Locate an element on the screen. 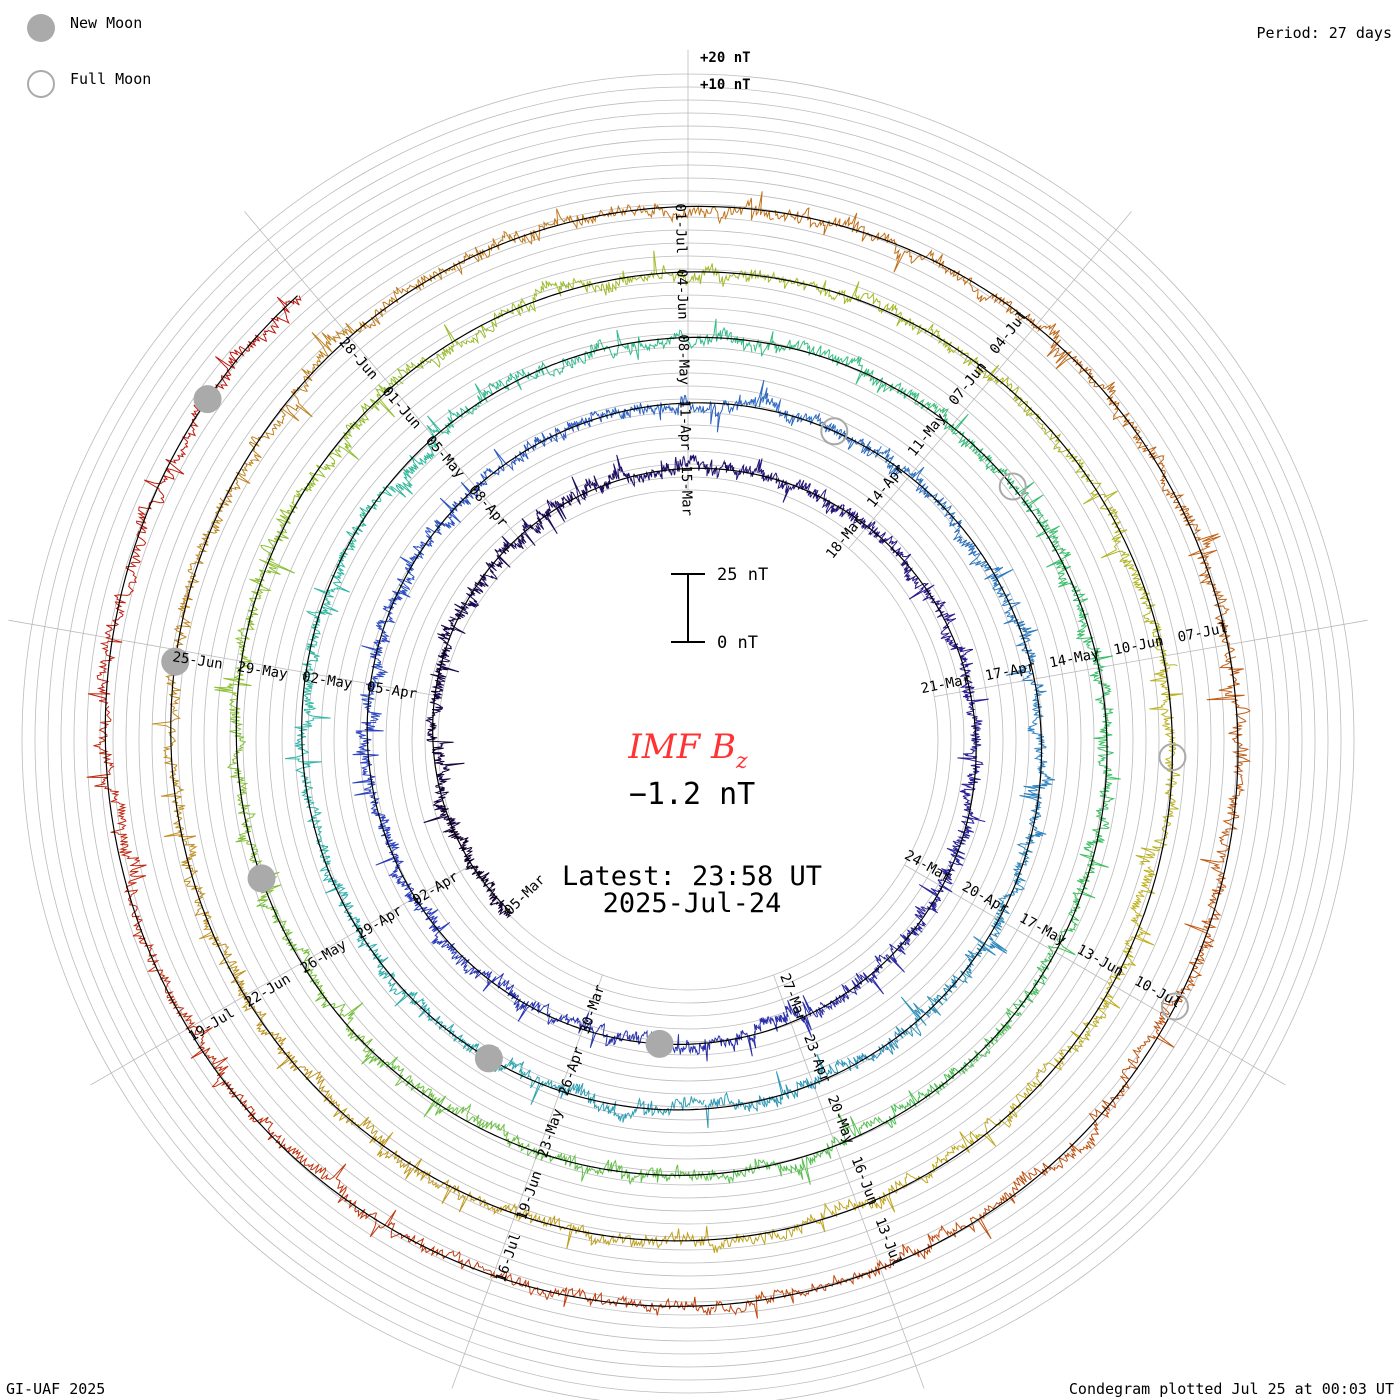  latest-time: Latest: 23:58 UT is located at coordinates (692, 876).